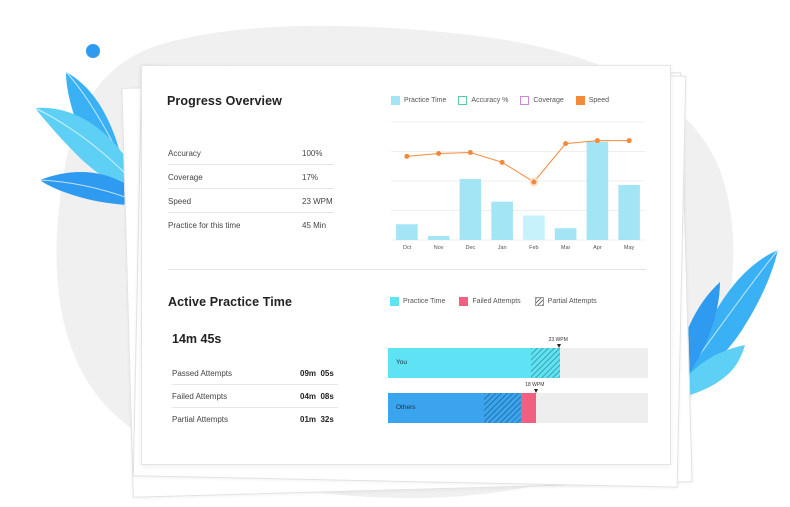 This screenshot has width=790, height=507. Describe the element at coordinates (327, 419) in the screenshot. I see `attempt-seconds: 32s` at that location.